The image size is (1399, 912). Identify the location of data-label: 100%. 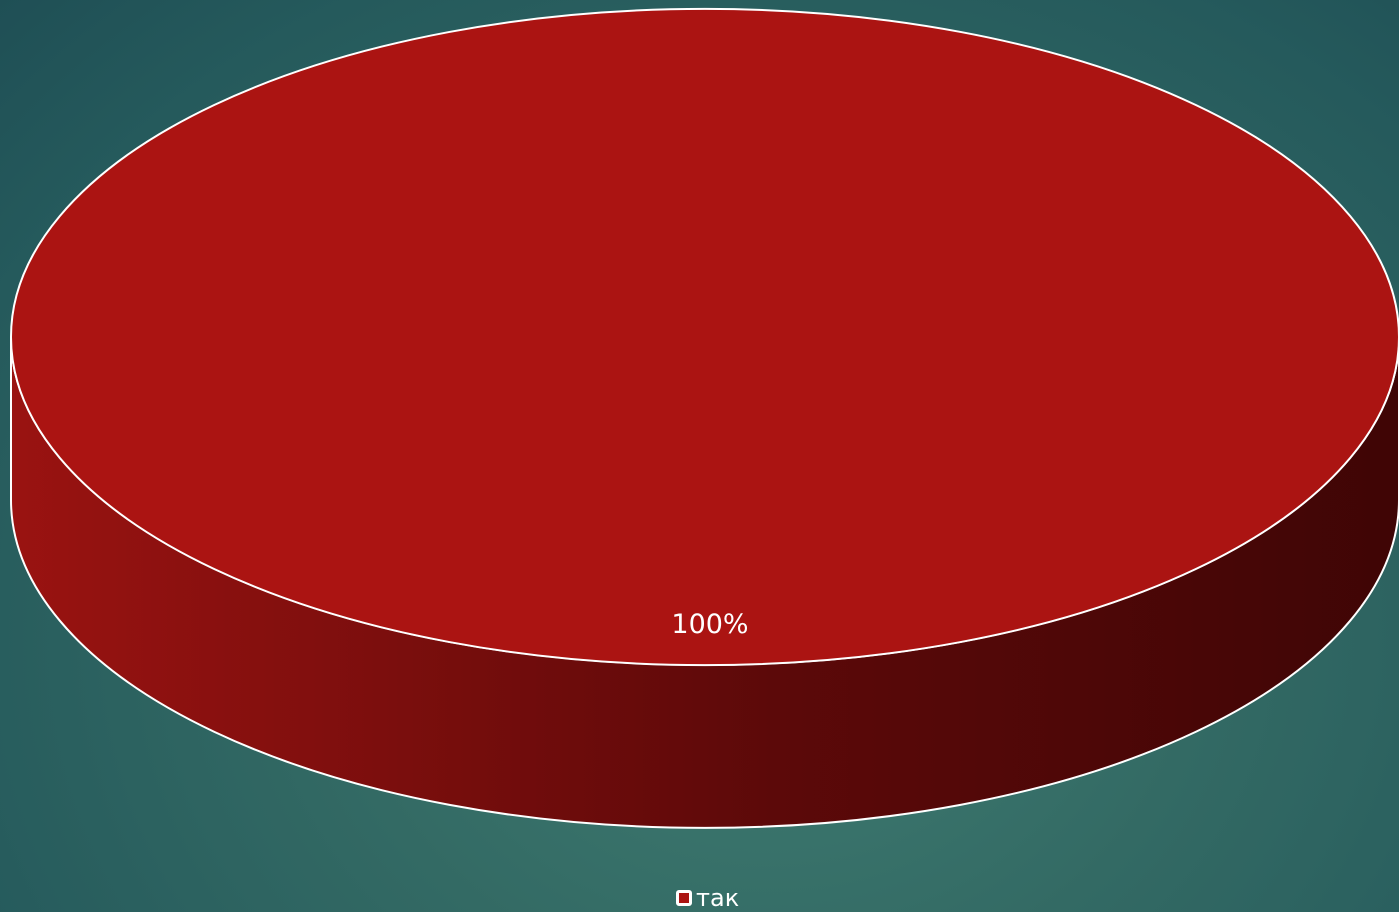
(709, 624).